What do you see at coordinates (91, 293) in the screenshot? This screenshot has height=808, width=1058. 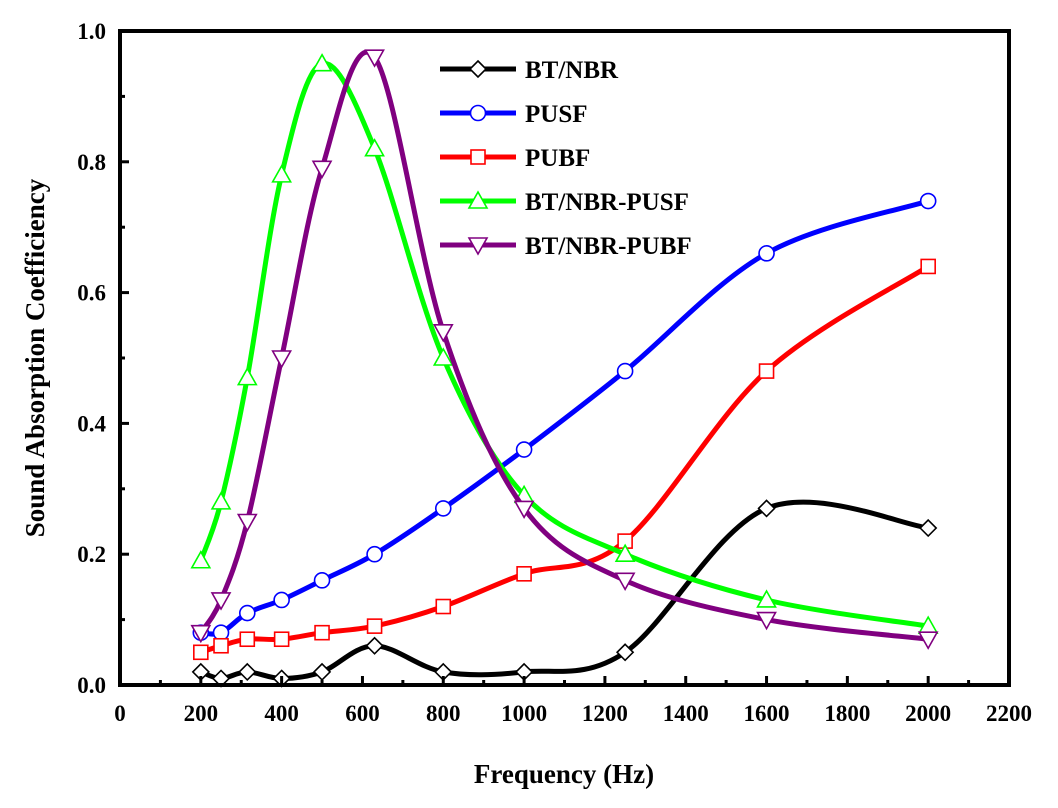 I see `y-tick-label: 0.6` at bounding box center [91, 293].